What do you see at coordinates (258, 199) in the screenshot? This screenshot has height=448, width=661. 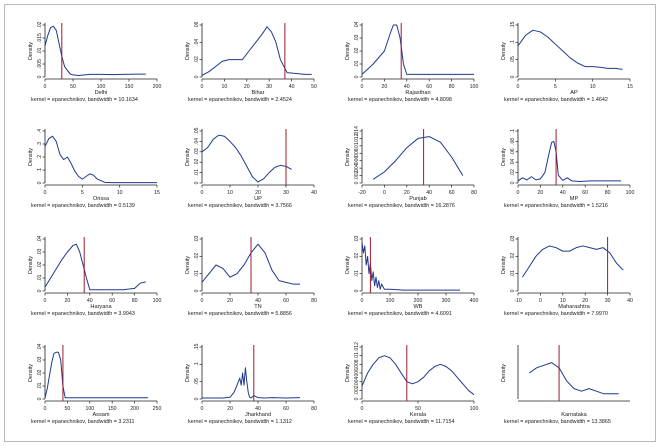 I see `x-axis-title: UP` at bounding box center [258, 199].